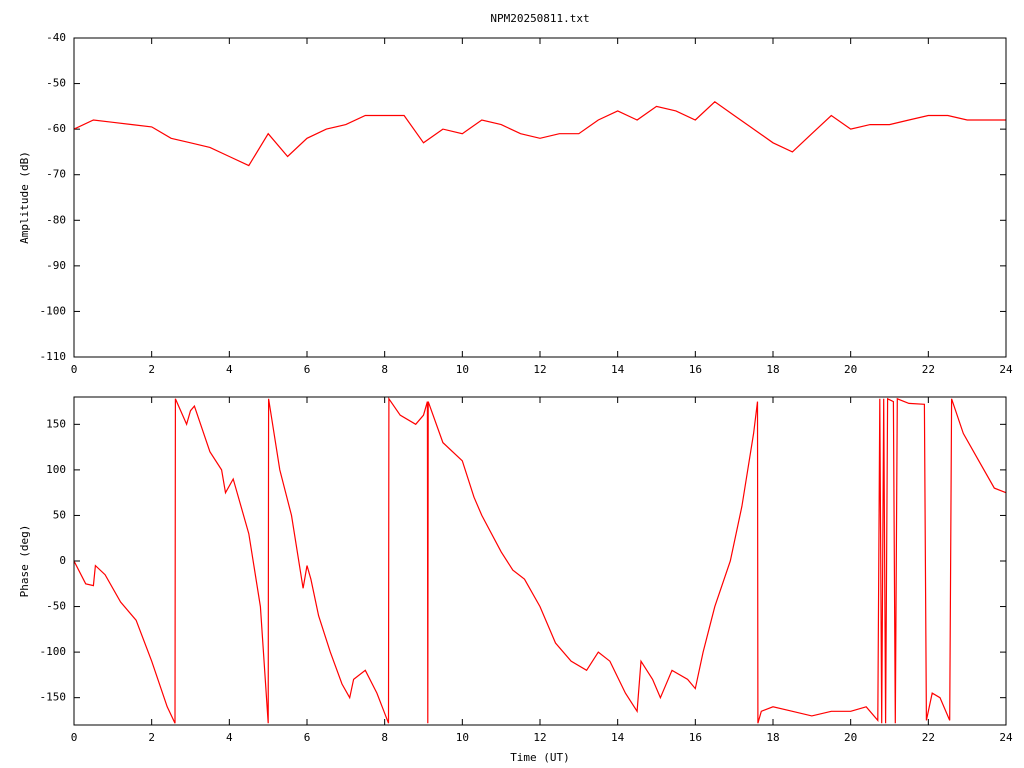 Image resolution: width=1024 pixels, height=768 pixels. Describe the element at coordinates (540, 757) in the screenshot. I see `x-axis-label: Time (UT)` at that location.